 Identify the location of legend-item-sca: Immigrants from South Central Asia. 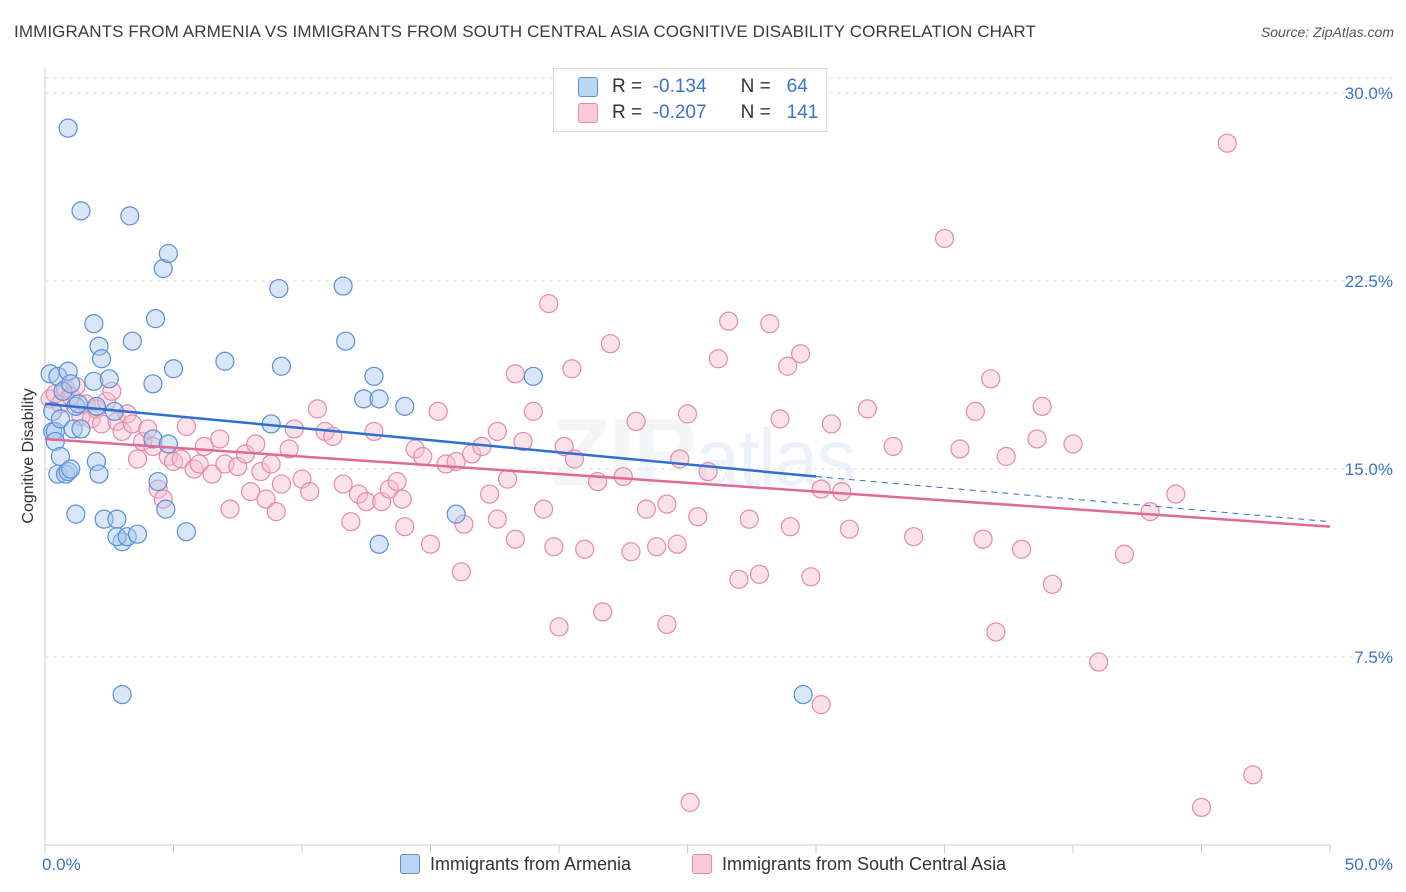
(849, 864).